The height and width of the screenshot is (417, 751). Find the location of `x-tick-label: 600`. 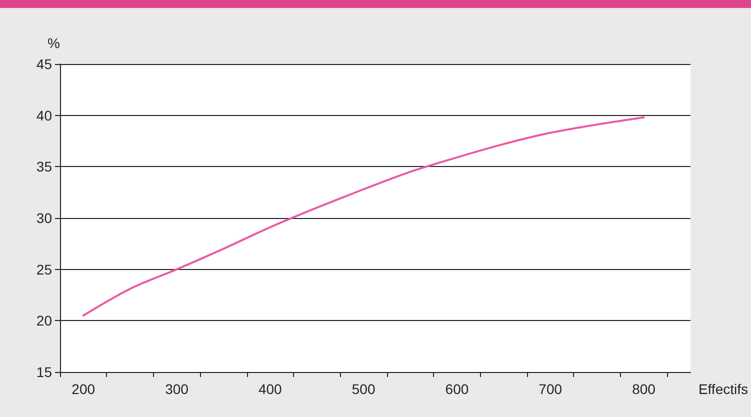

x-tick-label: 600 is located at coordinates (457, 389).